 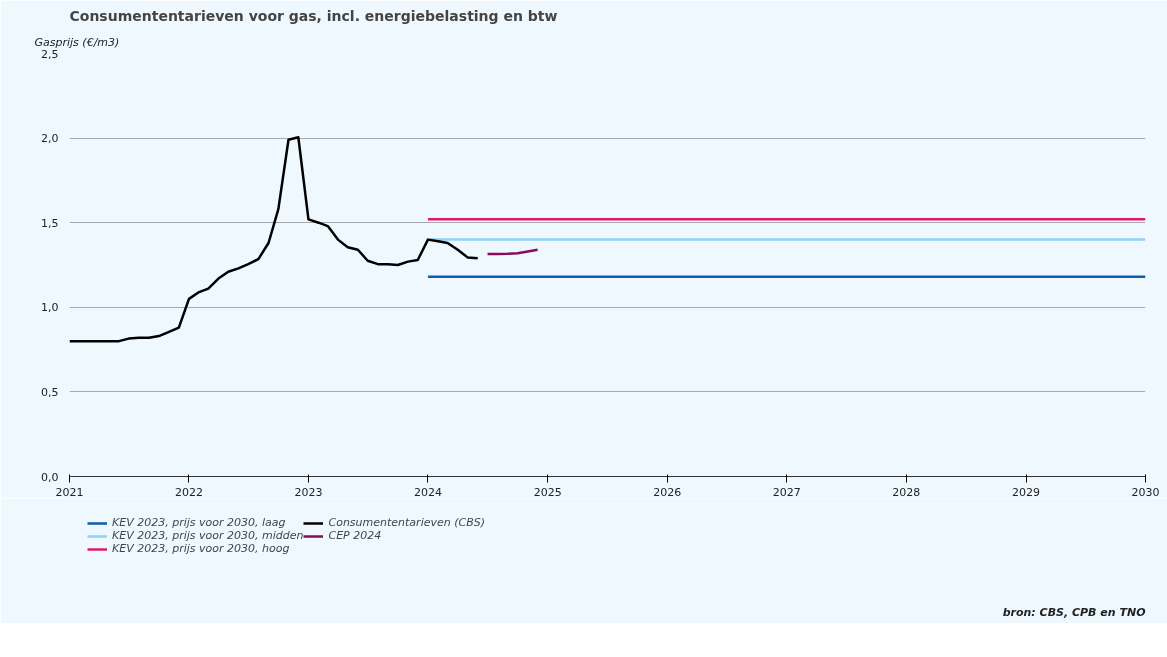 What do you see at coordinates (1074, 612) in the screenshot?
I see `text: bron: CBS, CPB en TNO` at bounding box center [1074, 612].